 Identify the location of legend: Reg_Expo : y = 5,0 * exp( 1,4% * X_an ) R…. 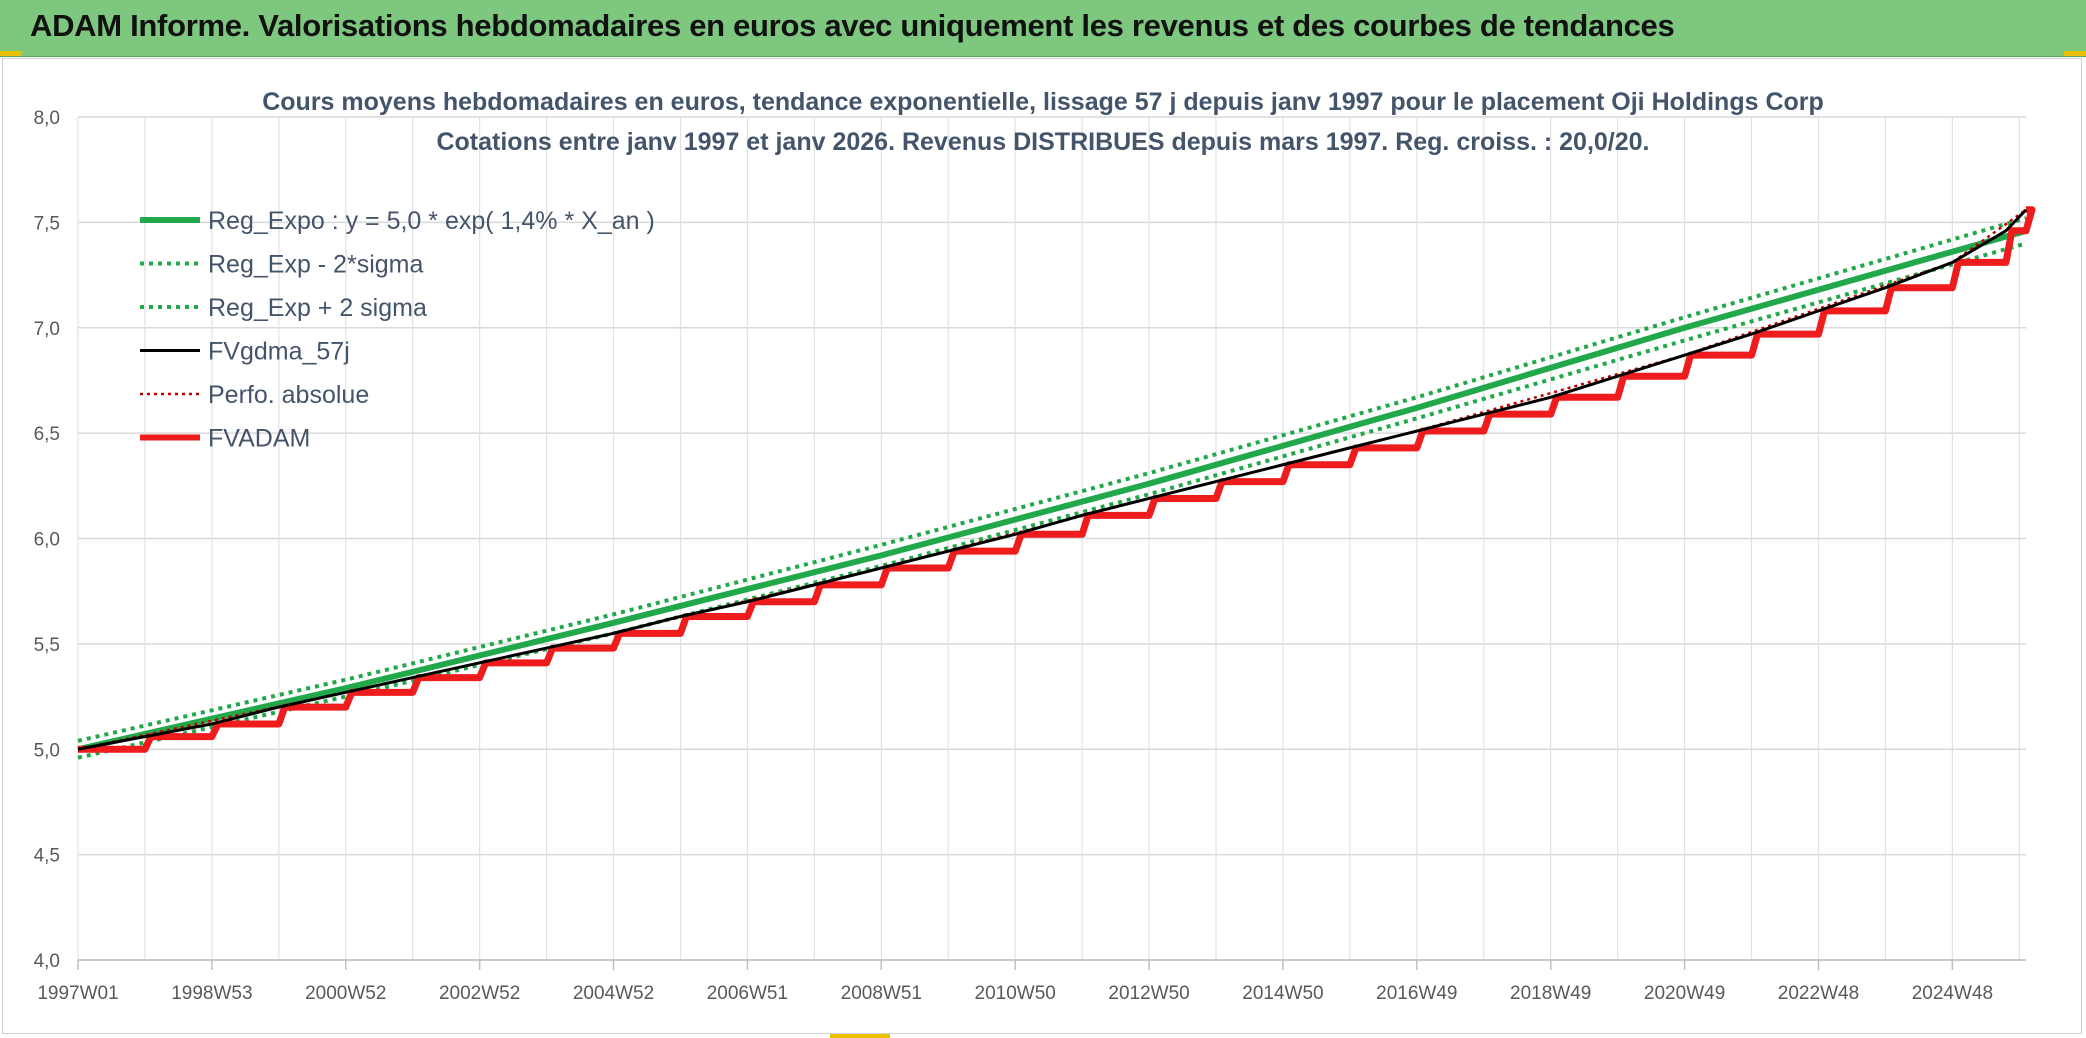
(397, 330).